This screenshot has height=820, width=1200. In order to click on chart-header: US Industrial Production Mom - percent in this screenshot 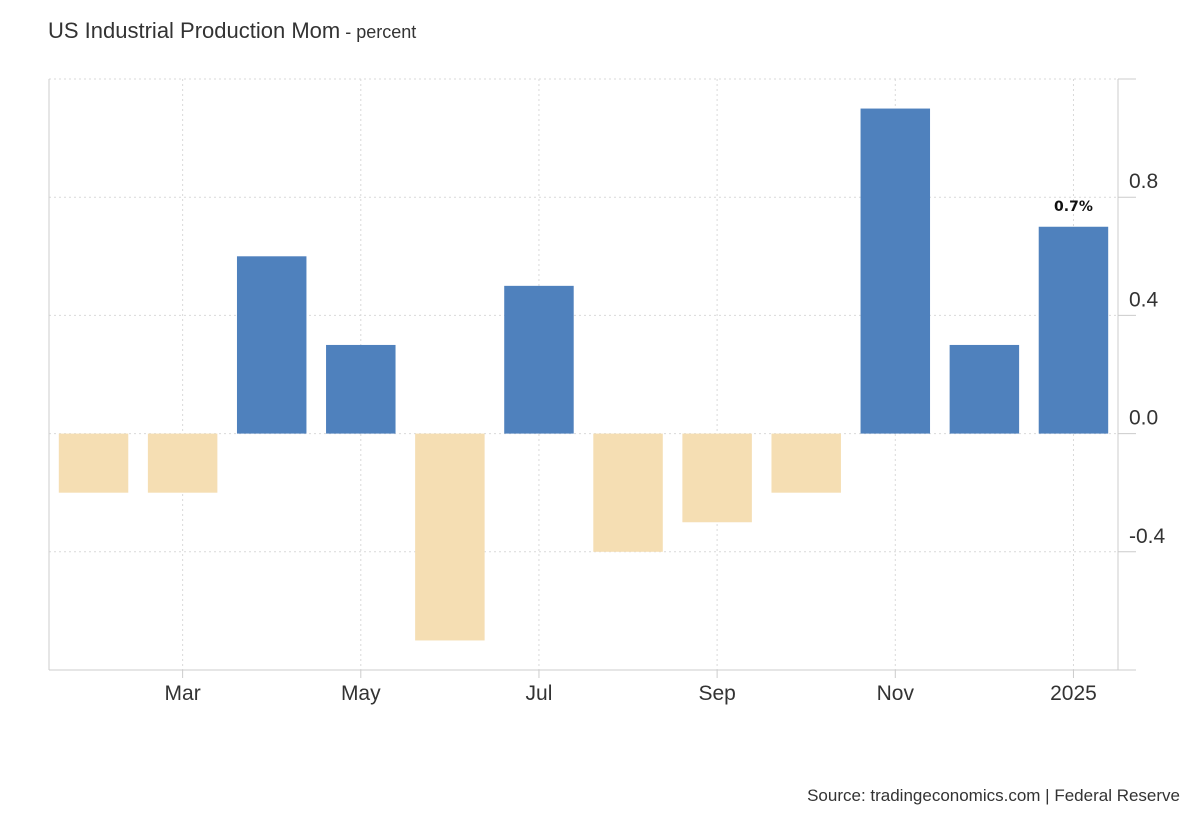, I will do `click(232, 31)`.